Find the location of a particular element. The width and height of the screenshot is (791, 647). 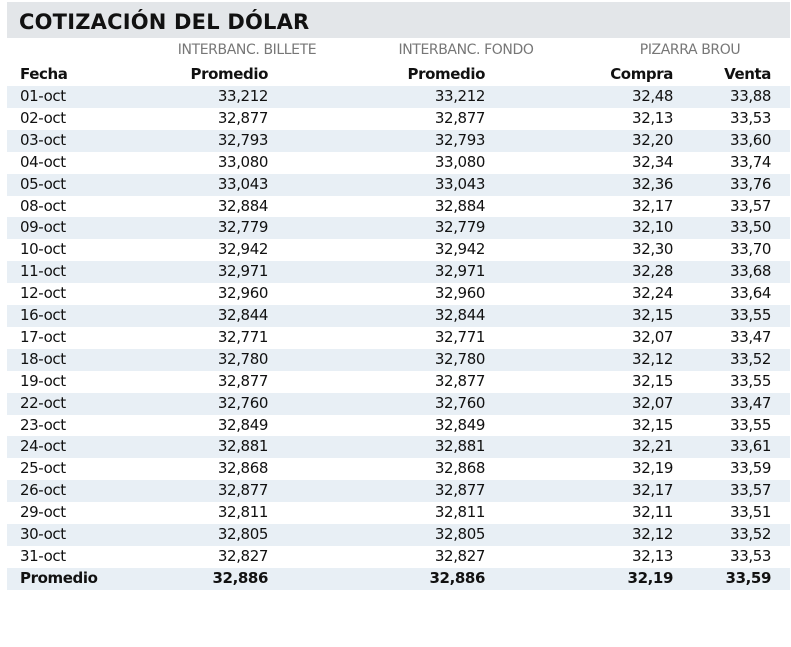

cell: 33,53 is located at coordinates (750, 555).